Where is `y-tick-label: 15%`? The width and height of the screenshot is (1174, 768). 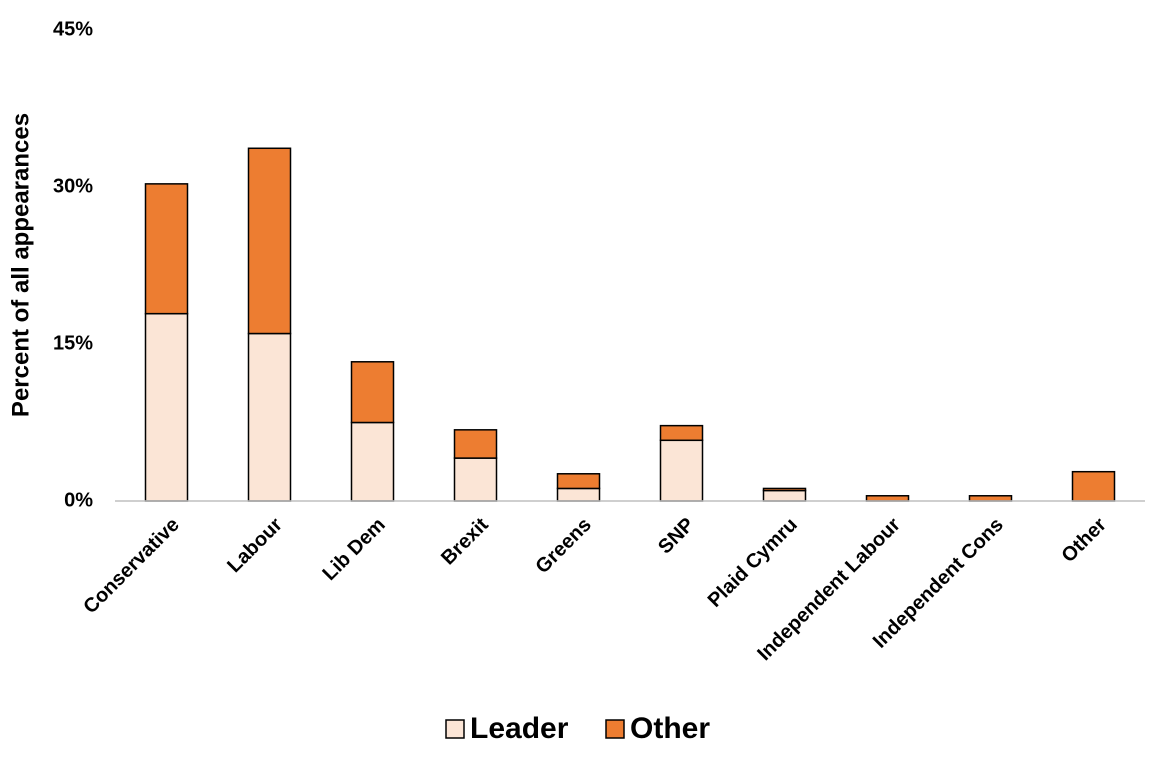 y-tick-label: 15% is located at coordinates (73, 343).